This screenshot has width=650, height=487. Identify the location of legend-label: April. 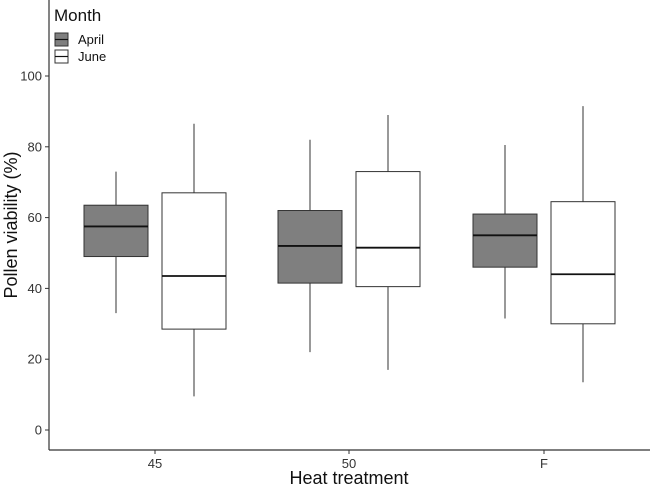
(91, 39).